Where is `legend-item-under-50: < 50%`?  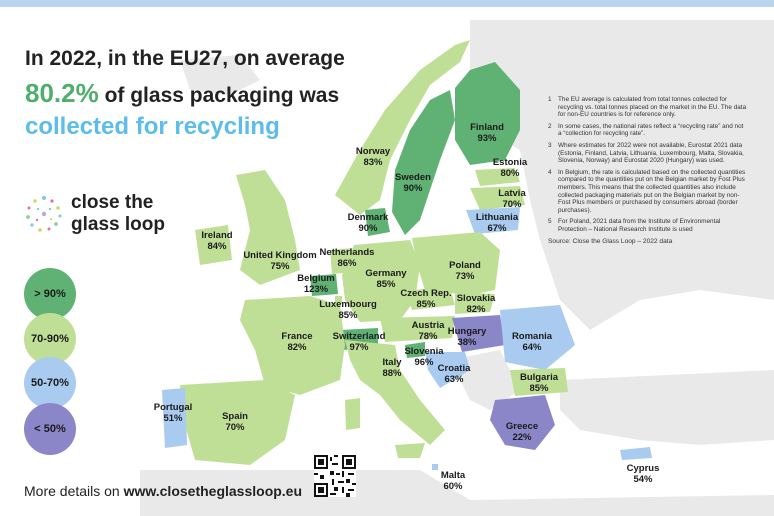 legend-item-under-50: < 50% is located at coordinates (50, 429).